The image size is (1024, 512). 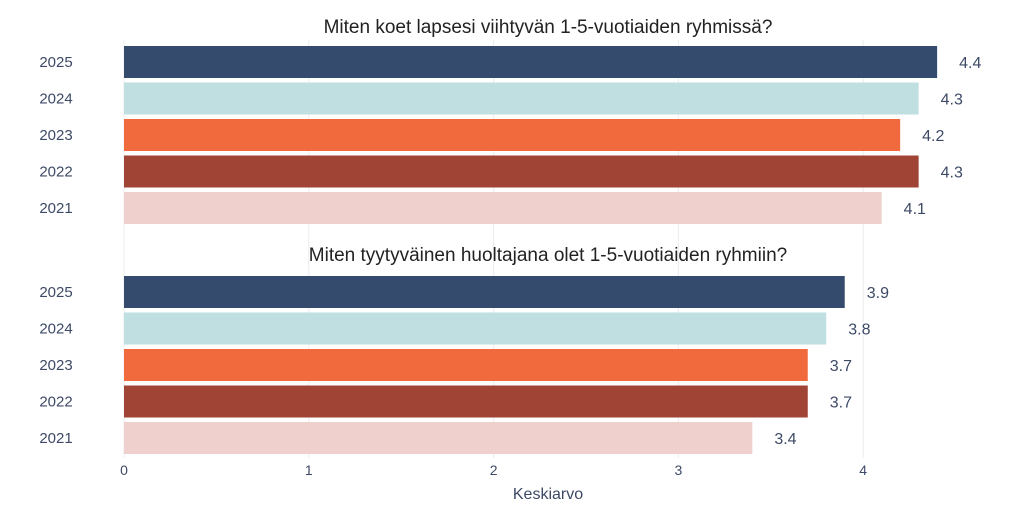 I want to click on data-label: 3.4, so click(x=785, y=439).